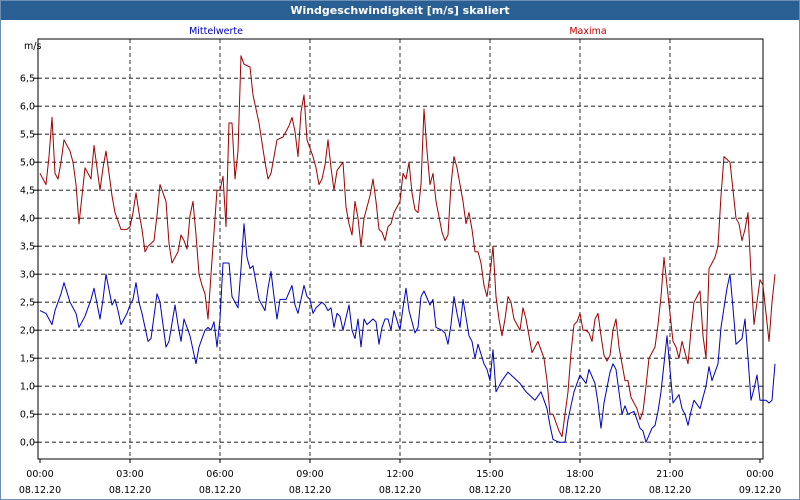 This screenshot has height=500, width=800. Describe the element at coordinates (219, 474) in the screenshot. I see `x-tick-time: 06:00` at that location.